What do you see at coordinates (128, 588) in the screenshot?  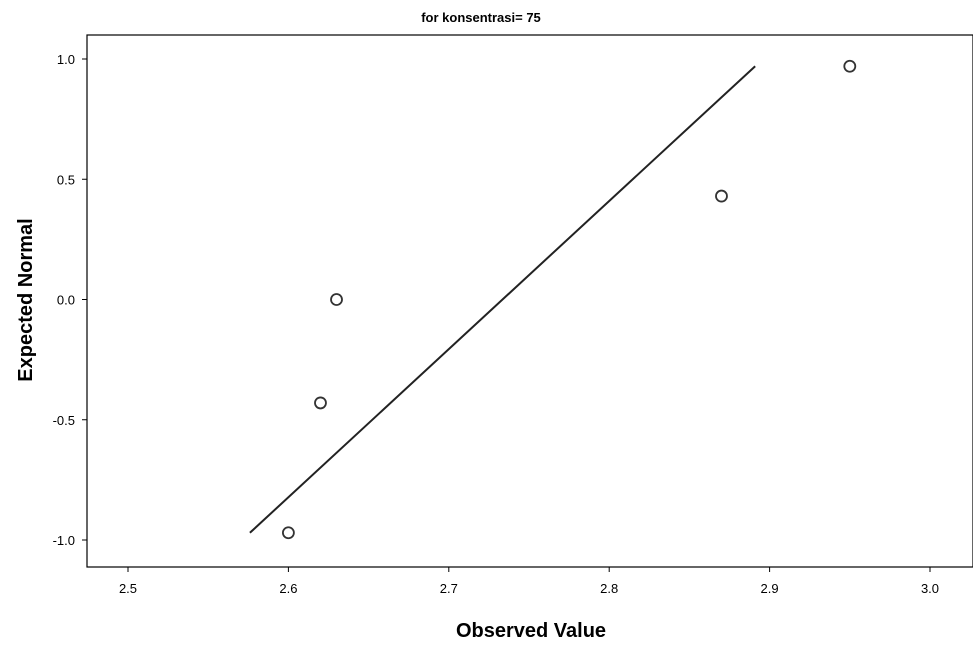 I see `x-tick-label: 2.5` at bounding box center [128, 588].